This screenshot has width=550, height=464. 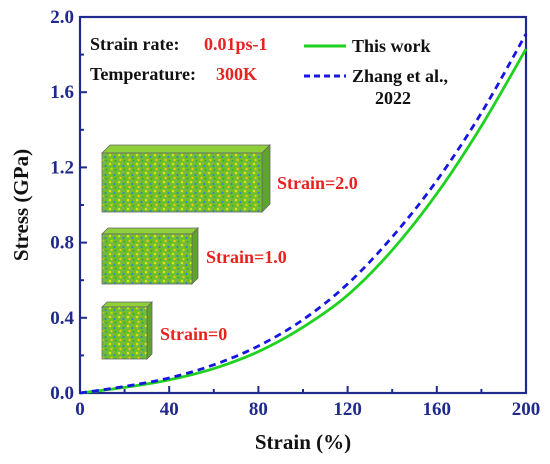 What do you see at coordinates (437, 409) in the screenshot?
I see `x-tick-label-4: 160` at bounding box center [437, 409].